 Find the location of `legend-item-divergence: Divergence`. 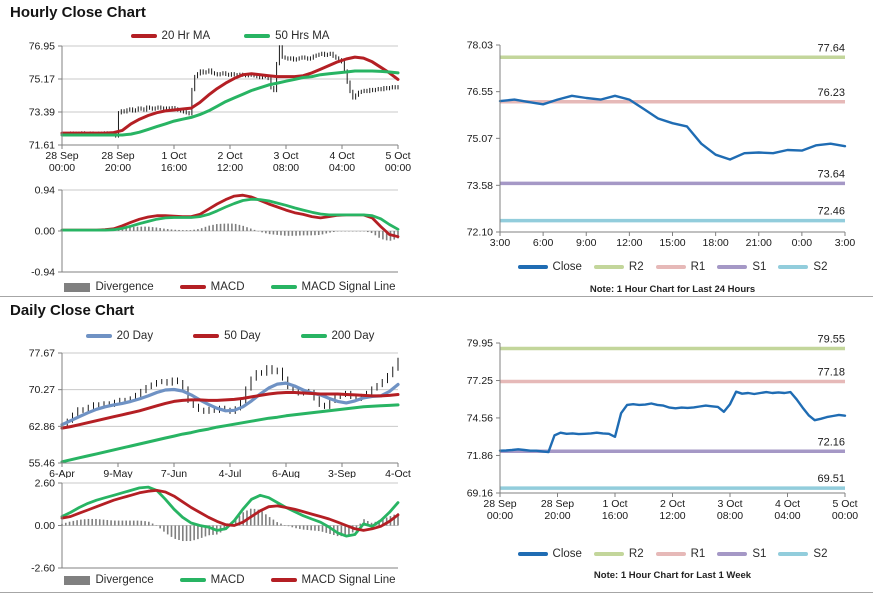

legend-item-divergence: Divergence is located at coordinates (109, 287).